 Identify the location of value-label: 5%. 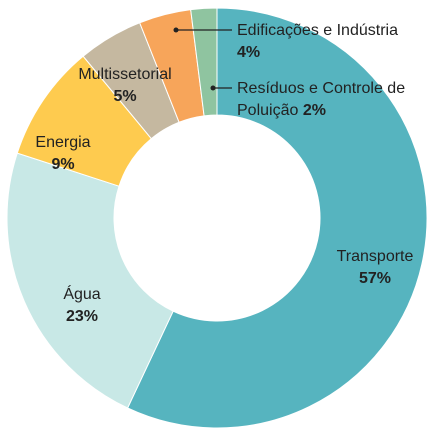
(125, 96).